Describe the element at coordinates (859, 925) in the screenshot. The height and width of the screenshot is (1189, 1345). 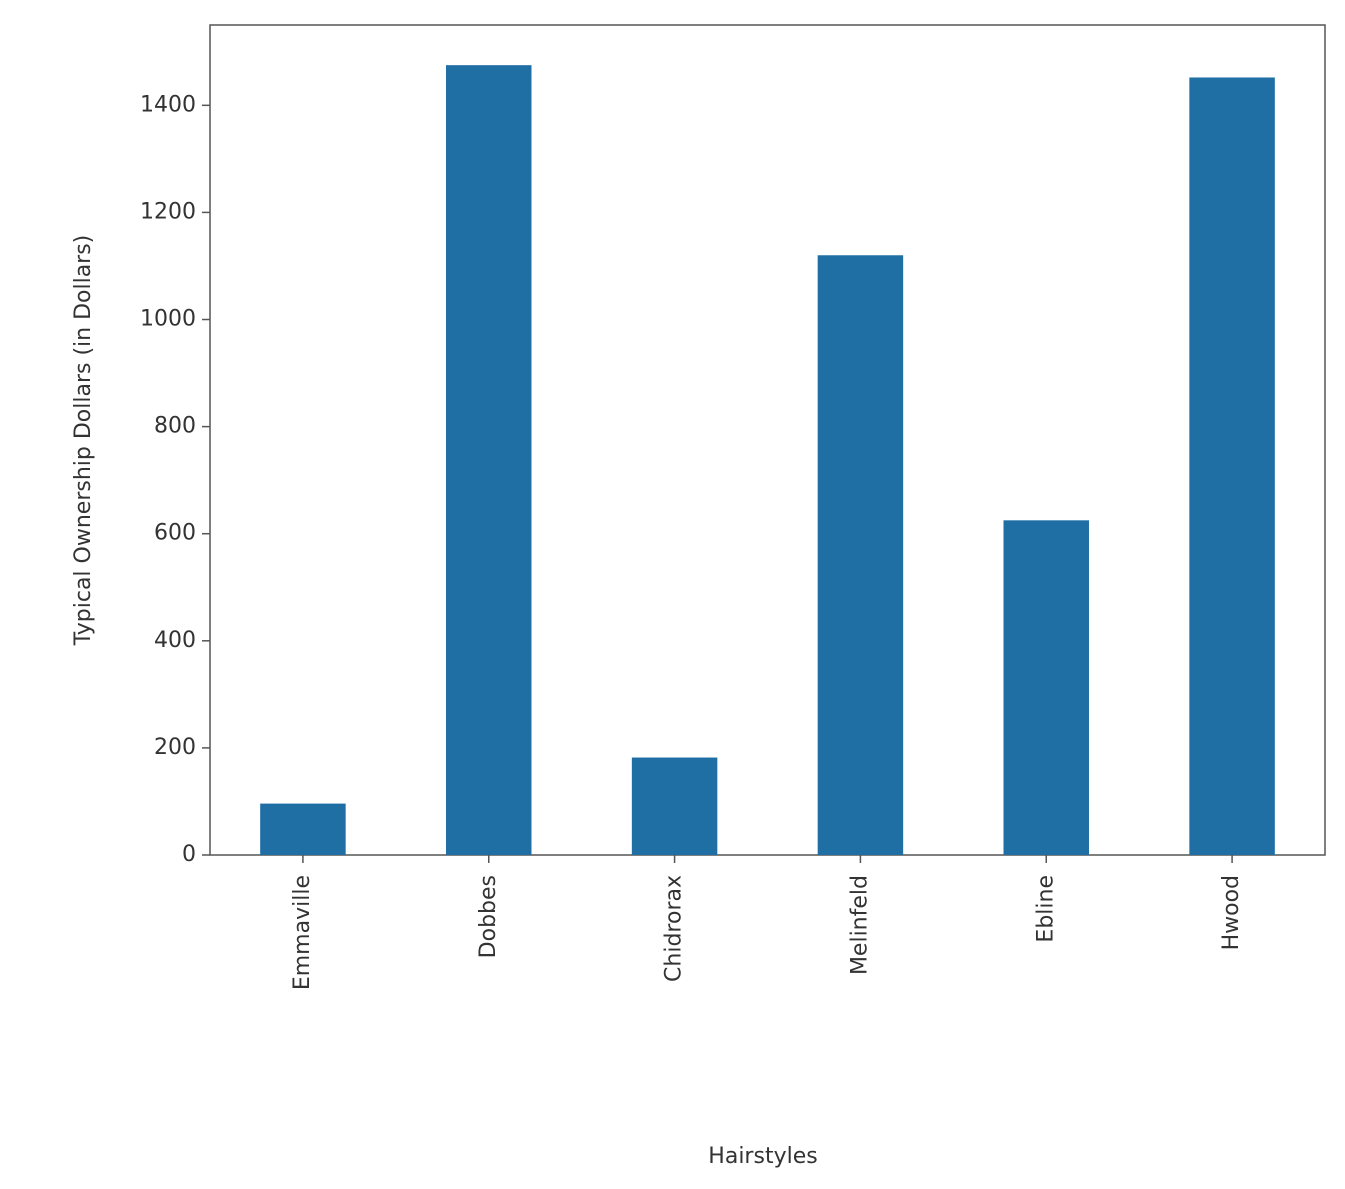
I see `x-tick-label-melinfeld: Melinfeld` at that location.